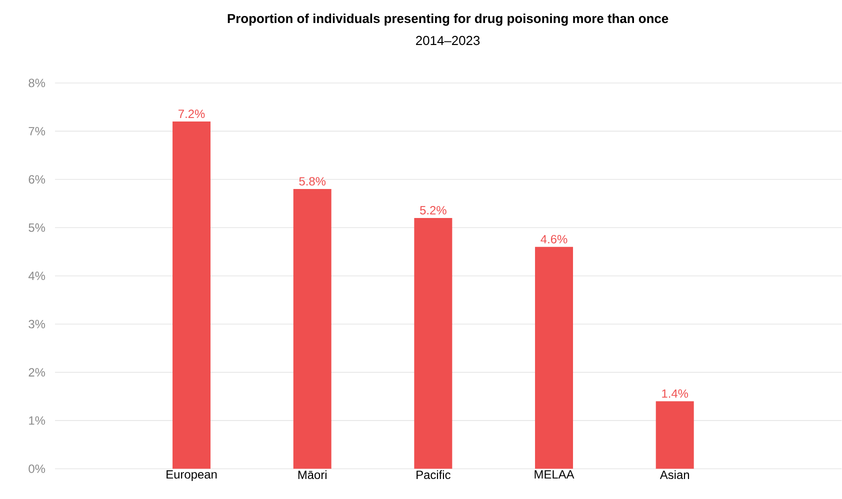 The image size is (842, 499). Describe the element at coordinates (675, 475) in the screenshot. I see `x-tick-label: Asian` at that location.